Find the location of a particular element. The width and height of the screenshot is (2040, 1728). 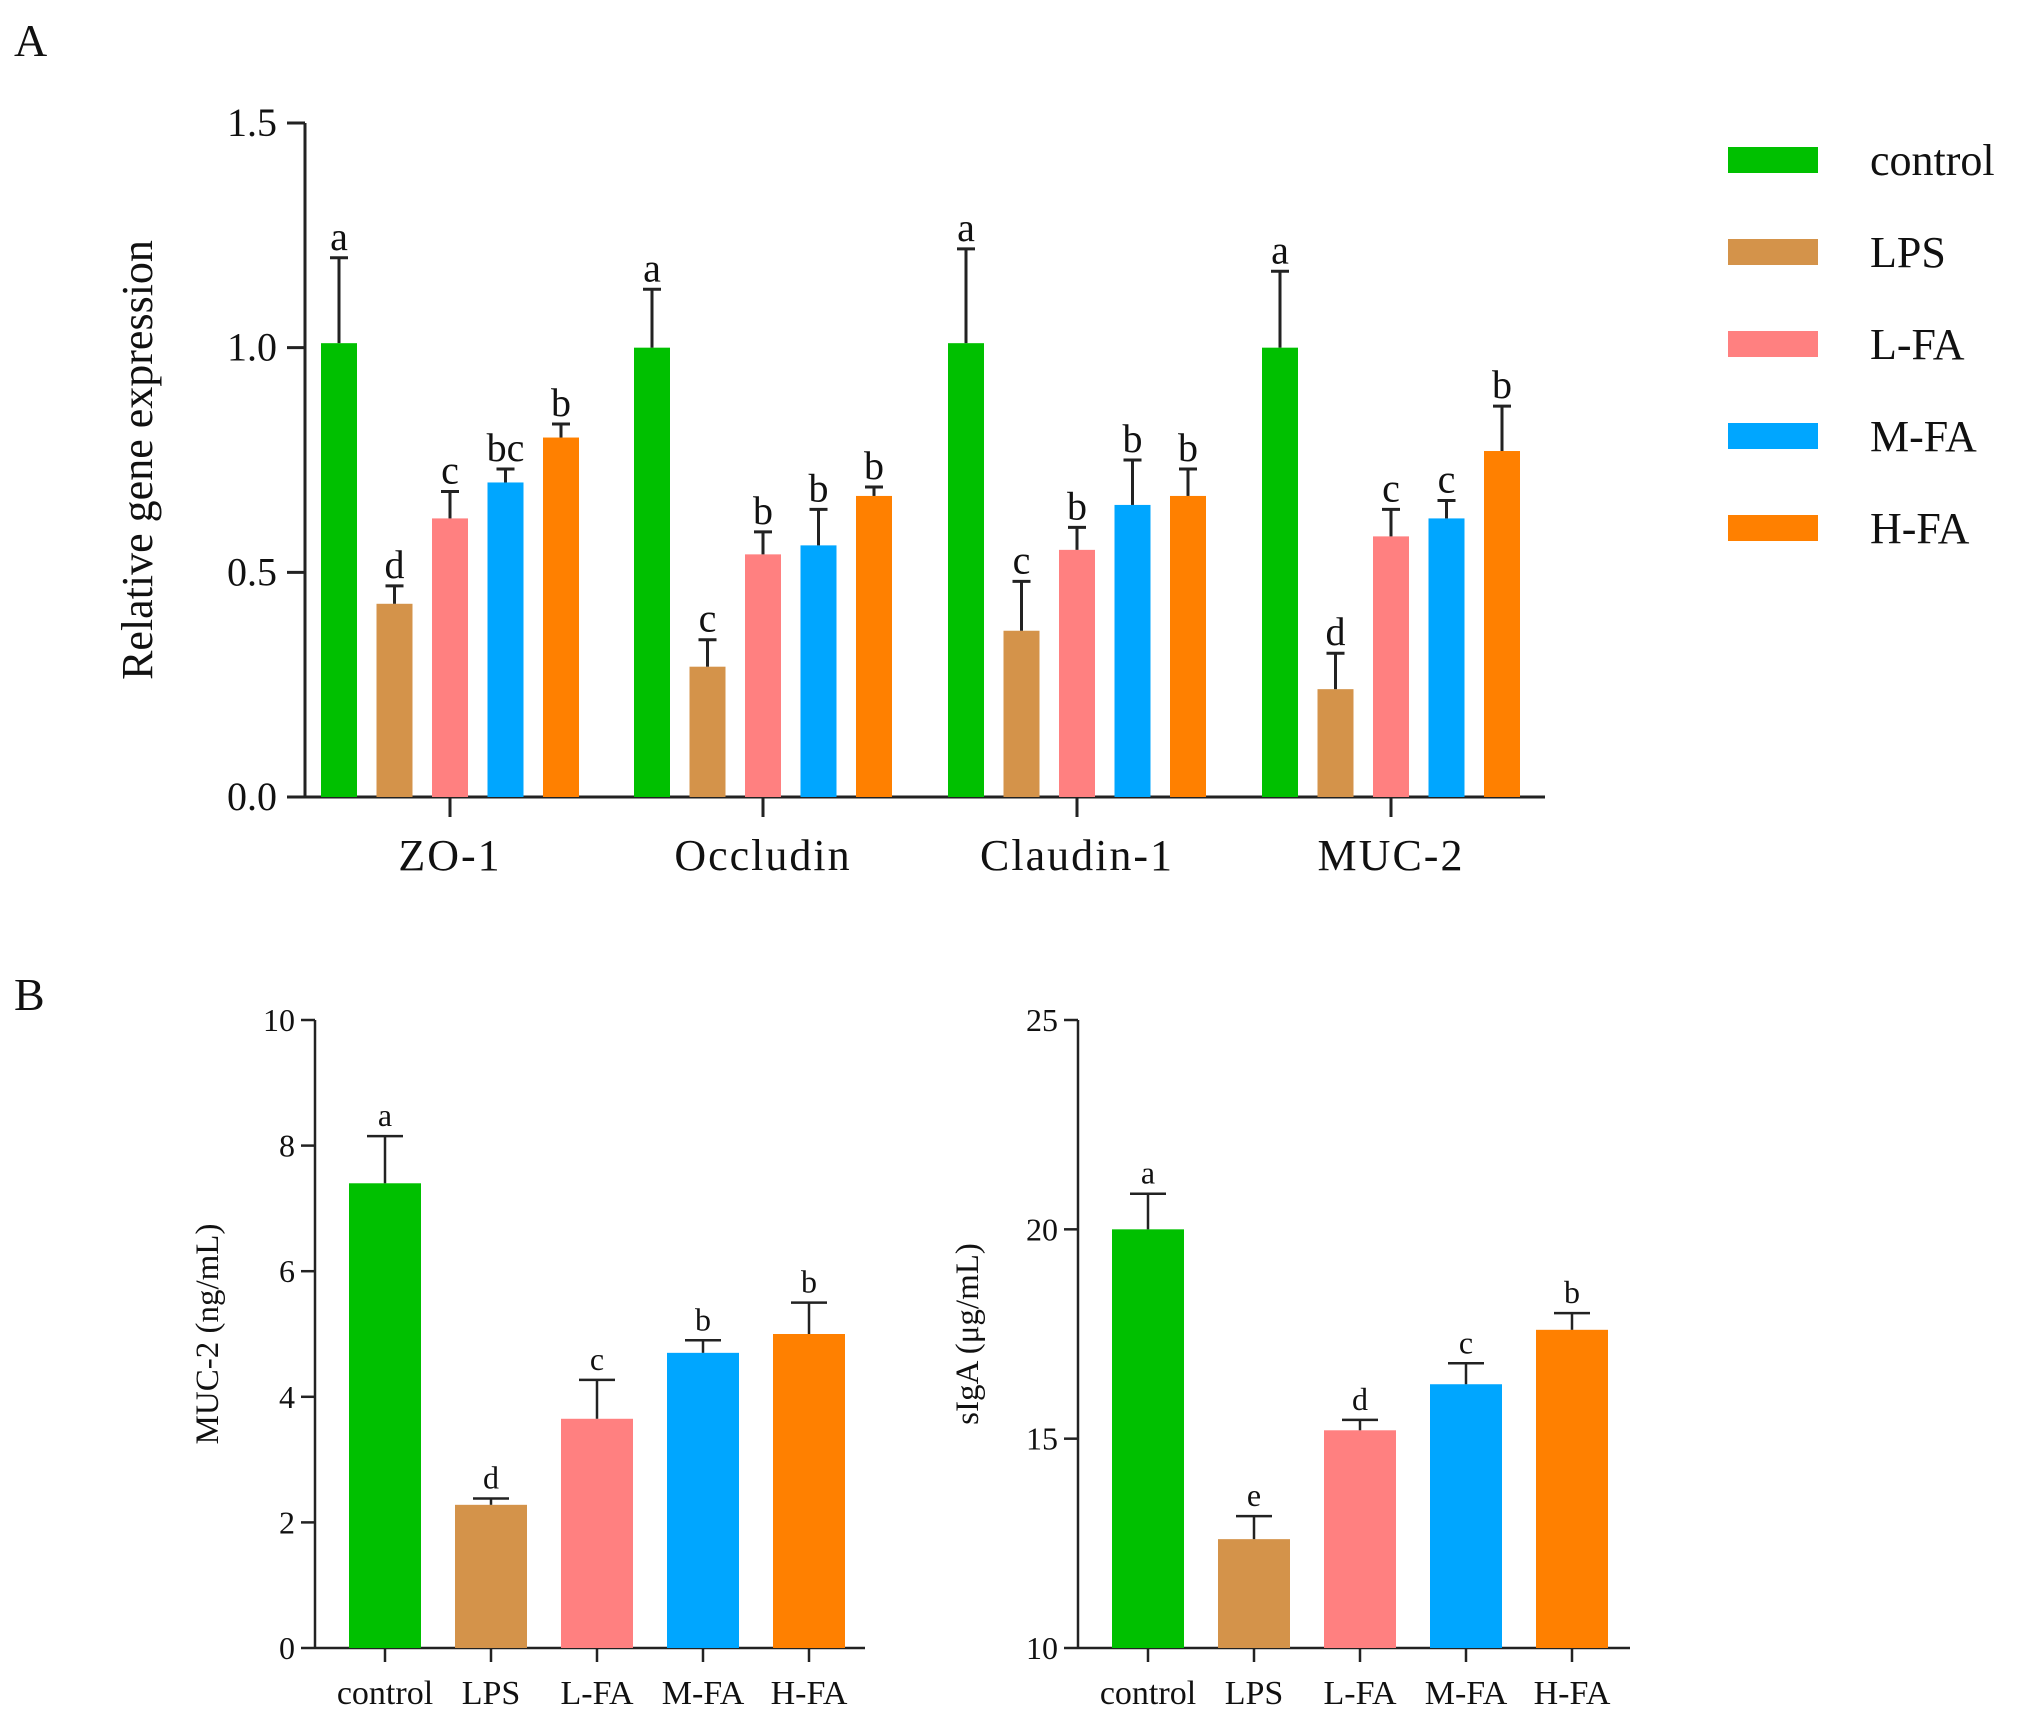

b2-category-label: M-FA is located at coordinates (1466, 1693).